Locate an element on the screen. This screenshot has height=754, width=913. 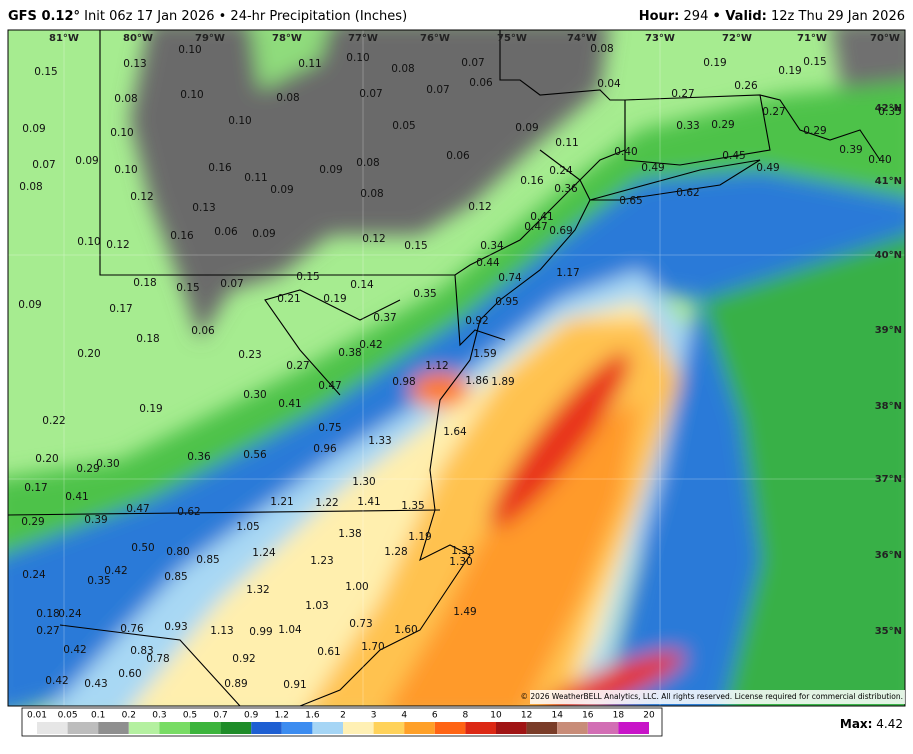
colorbar-label: 6 is located at coordinates (435, 716).